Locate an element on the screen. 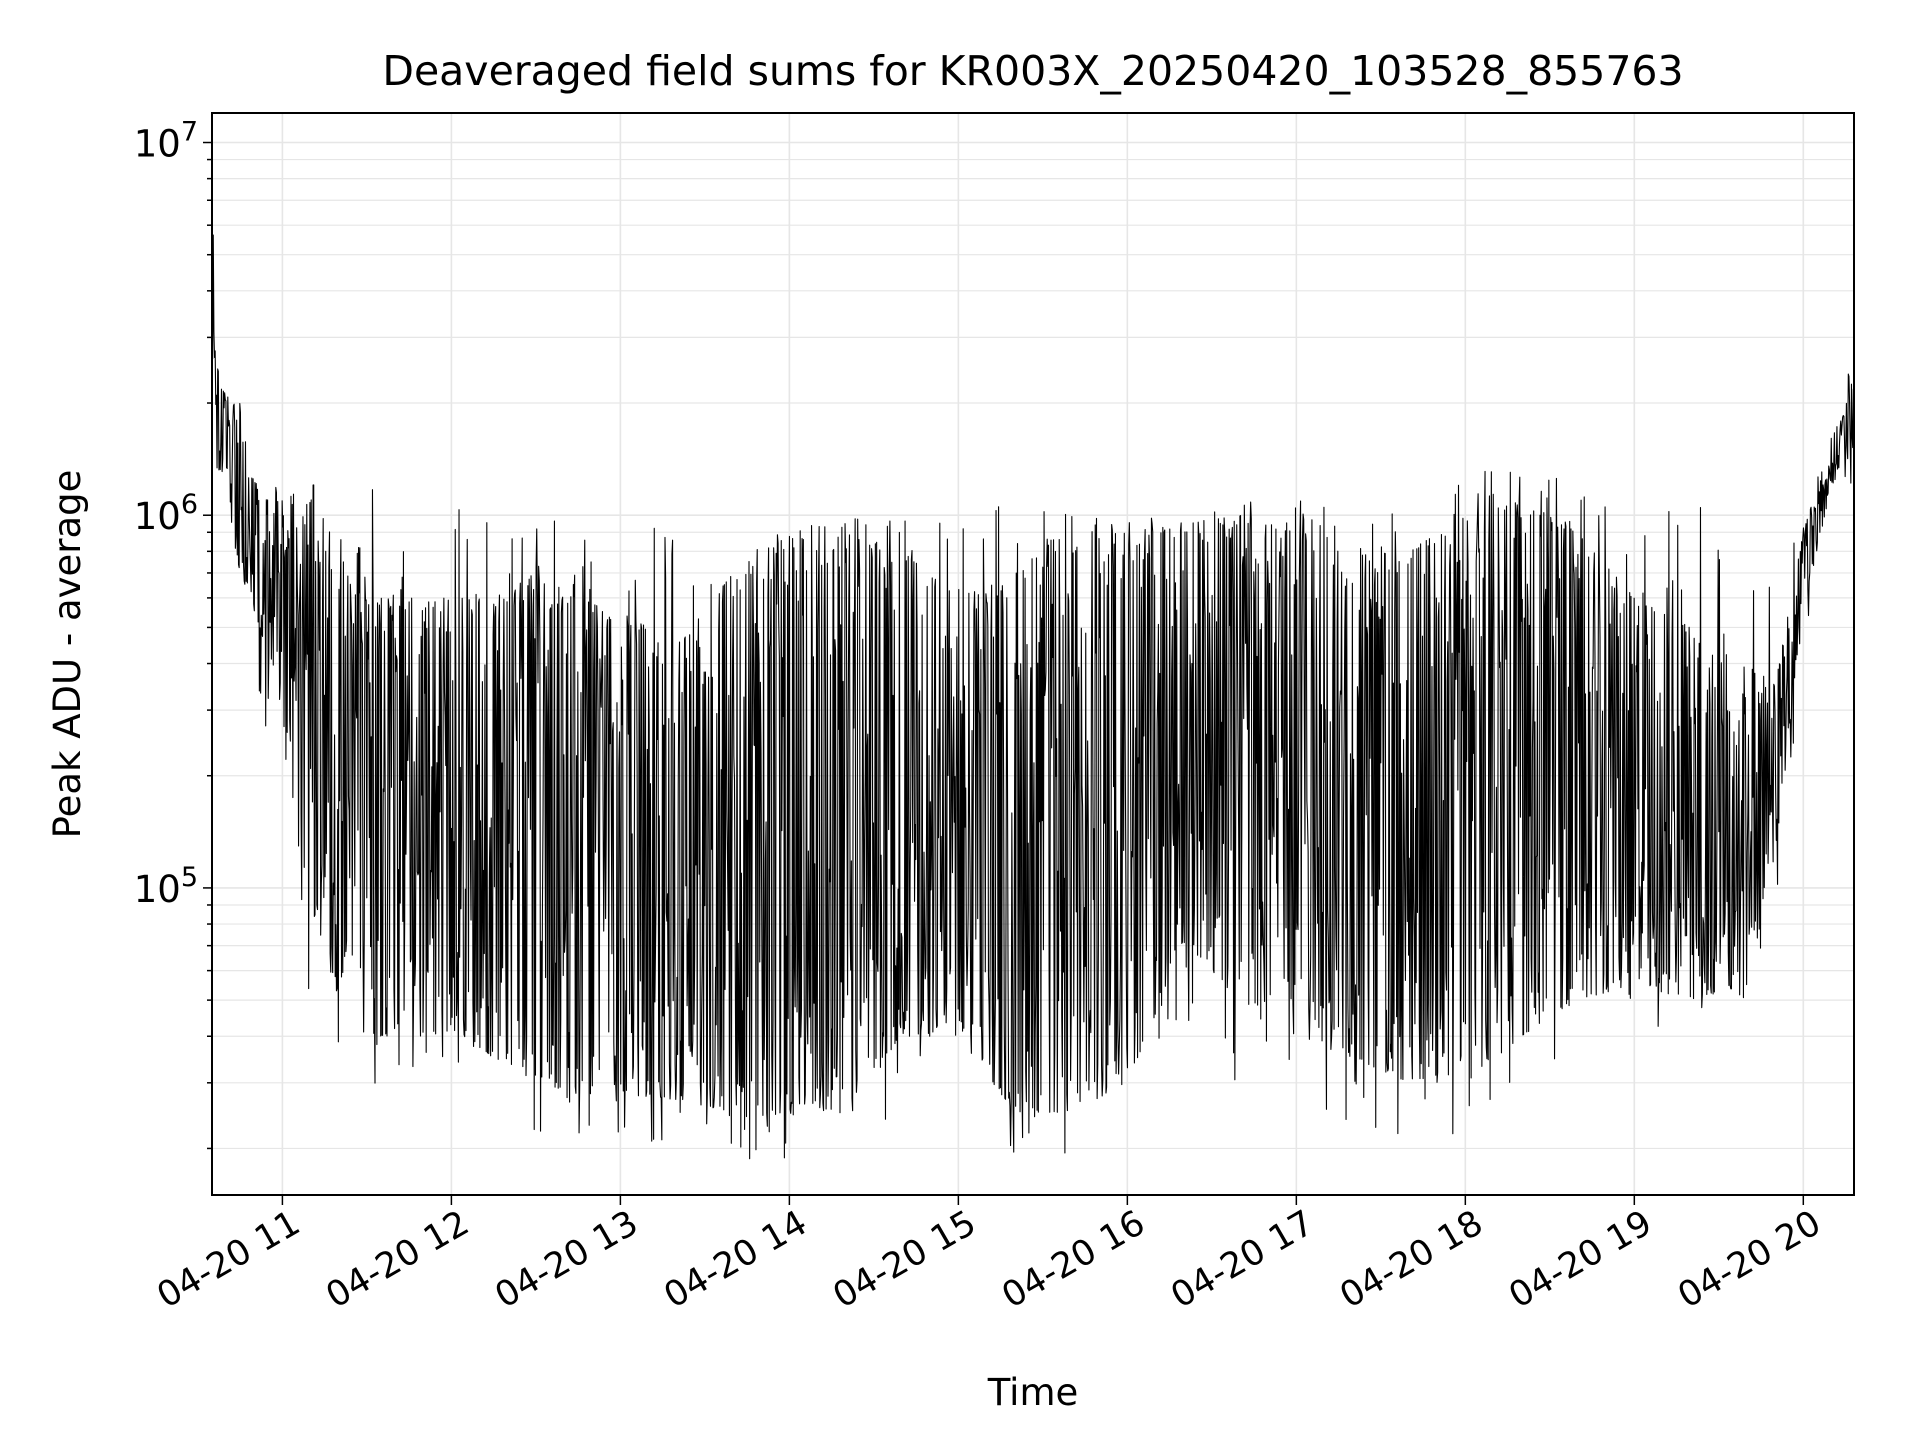  x-tick-label: 04-20 13 is located at coordinates (567, 1259).